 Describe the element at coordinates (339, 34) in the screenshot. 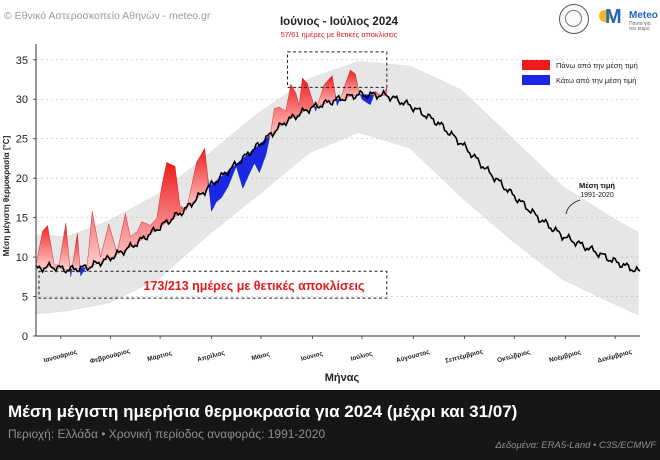

I see `summer-box-text: 57/61 ημέρες με θετικές αποκλίσεις` at that location.